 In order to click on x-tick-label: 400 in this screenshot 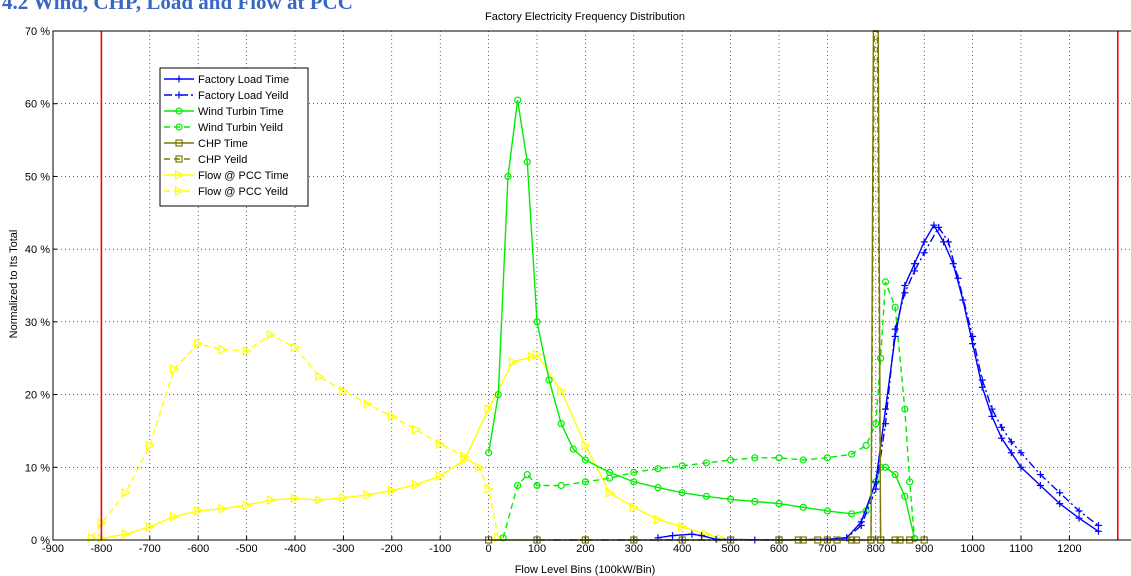, I will do `click(682, 549)`.